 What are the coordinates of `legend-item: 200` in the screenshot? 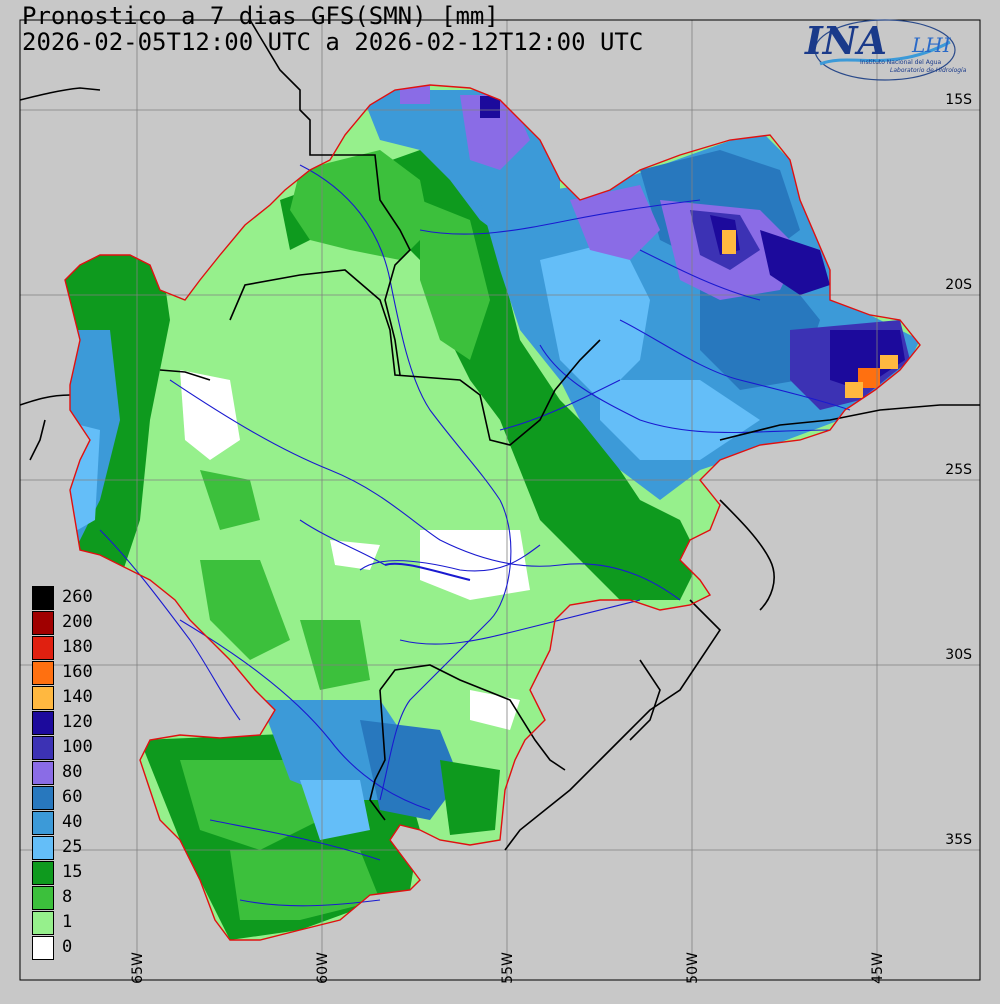 It's located at (82, 623).